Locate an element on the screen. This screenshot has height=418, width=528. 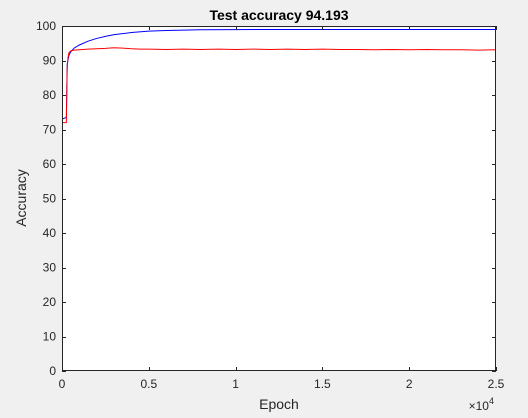
y-tick-label: 20 is located at coordinates (50, 302).